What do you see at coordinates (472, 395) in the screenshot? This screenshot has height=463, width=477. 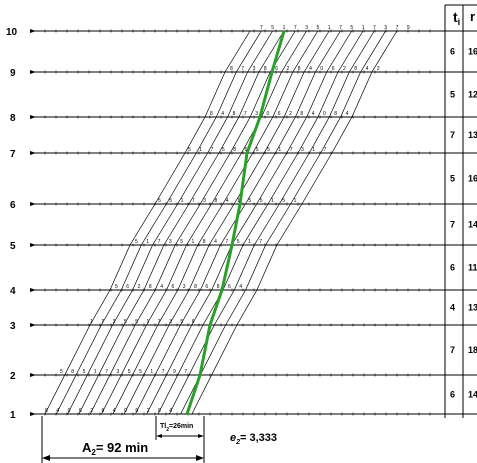 I see `right-col-value: 14` at bounding box center [472, 395].